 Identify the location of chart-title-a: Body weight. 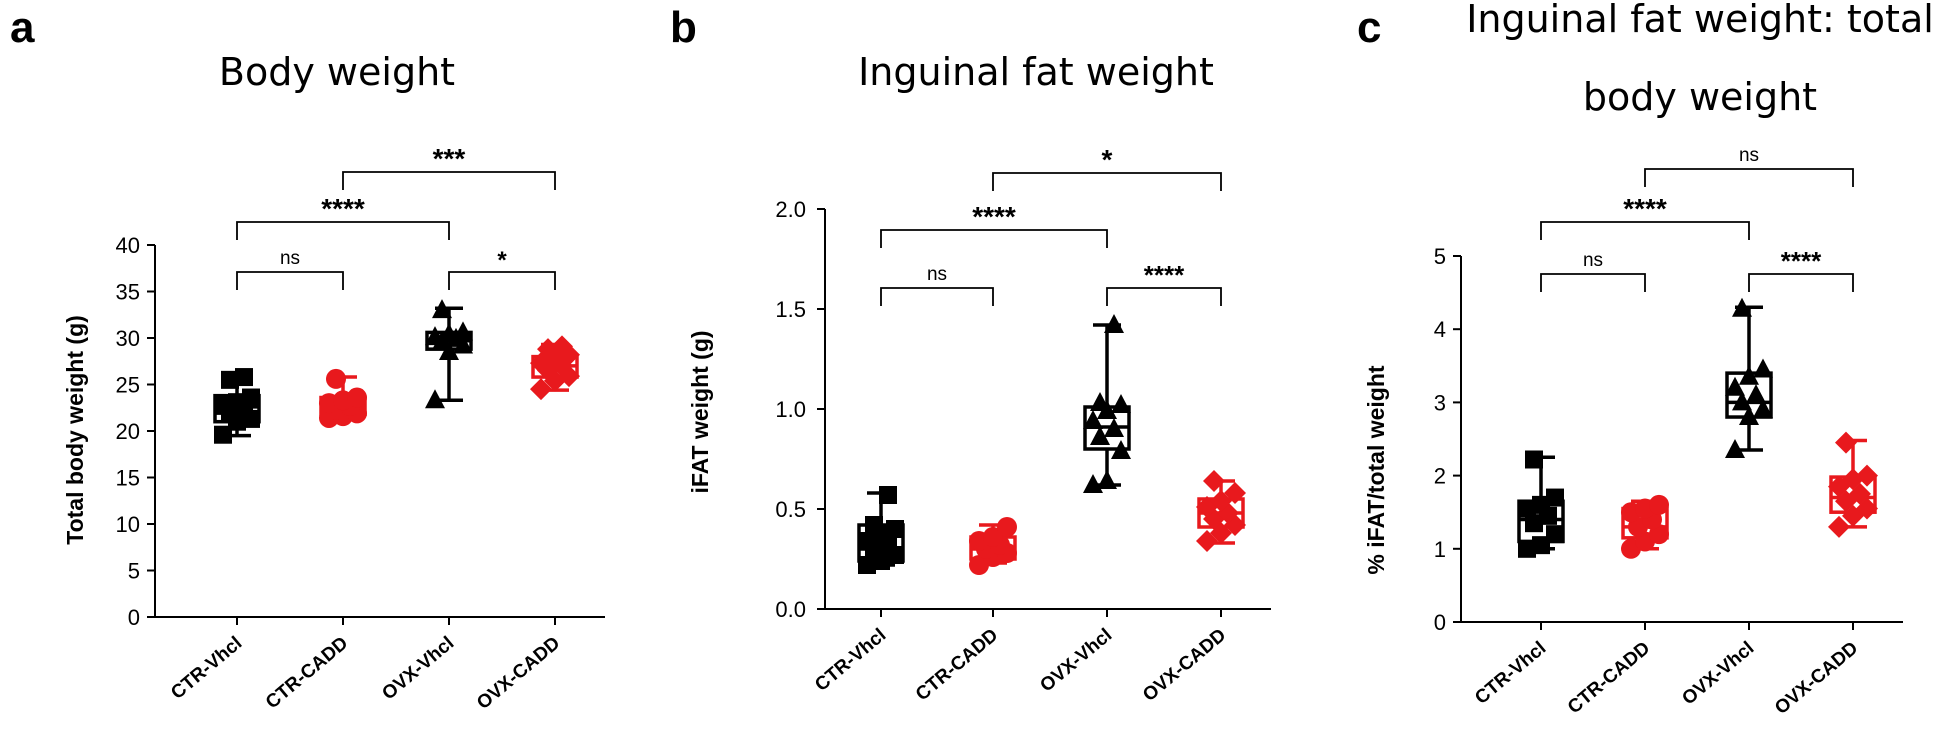
(337, 72).